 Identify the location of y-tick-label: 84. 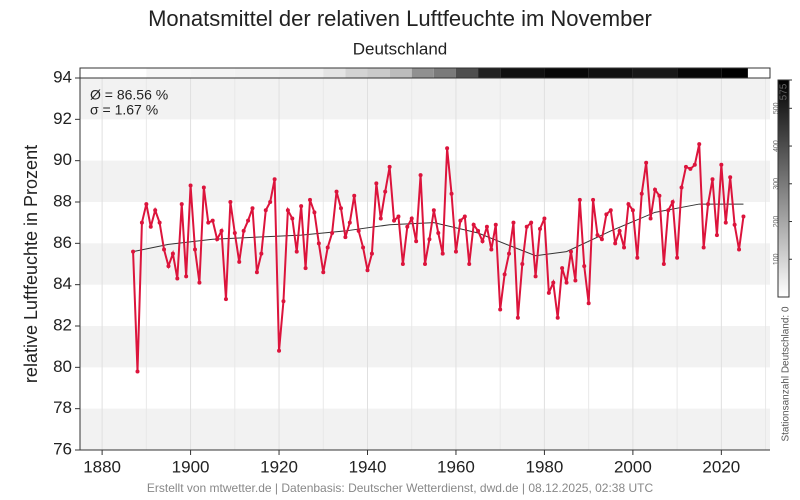
(62, 283).